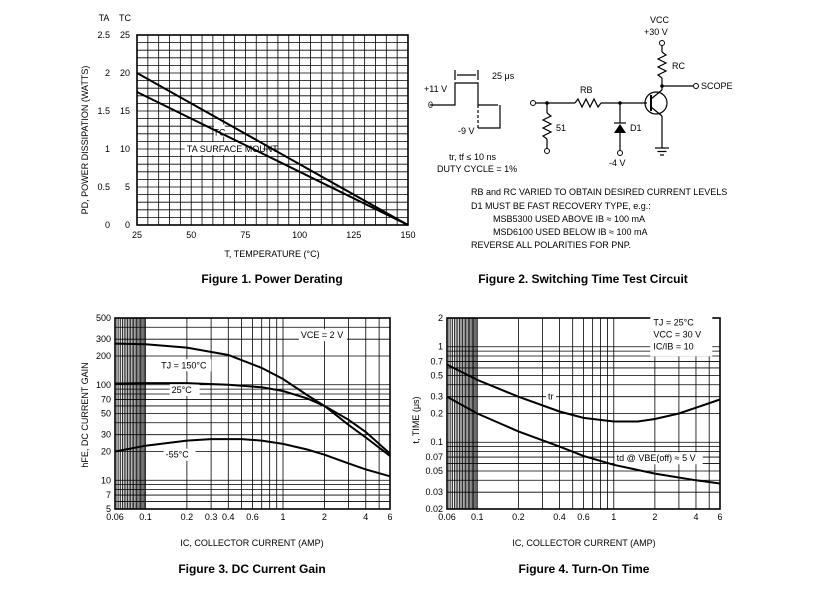 The image size is (817, 589). Describe the element at coordinates (588, 103) in the screenshot. I see `rb-resistor` at that location.